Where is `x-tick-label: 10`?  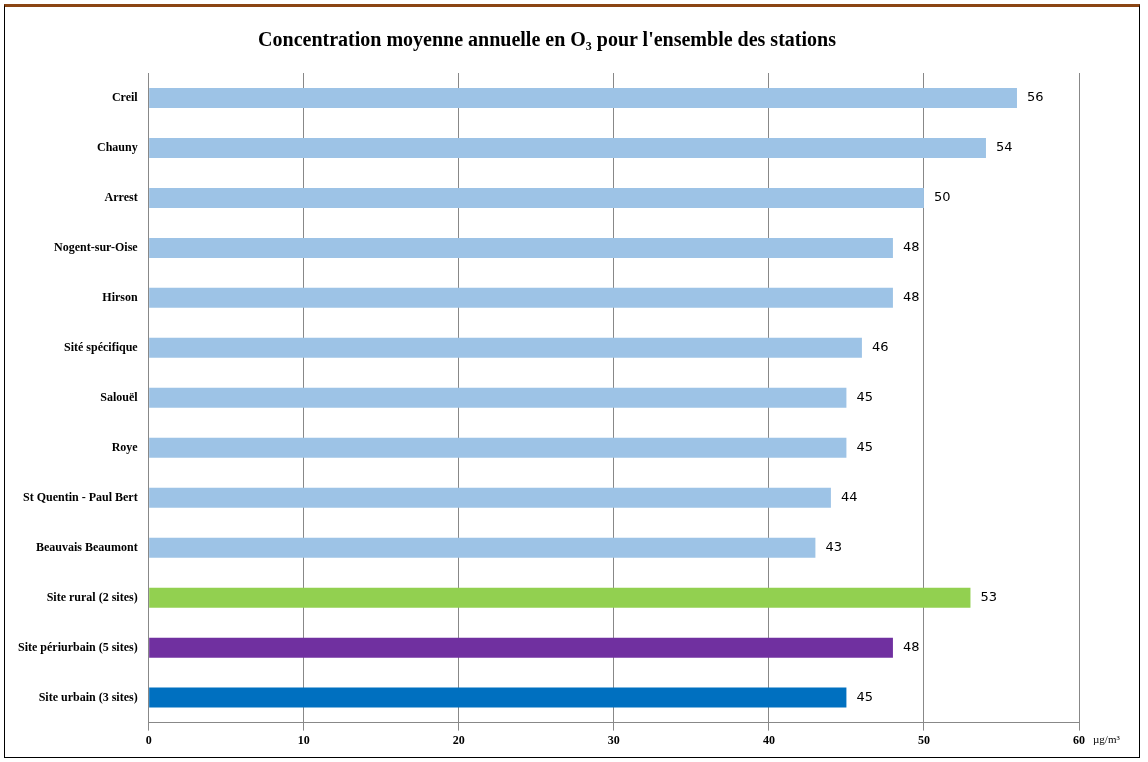
x-tick-label: 10 is located at coordinates (303, 739).